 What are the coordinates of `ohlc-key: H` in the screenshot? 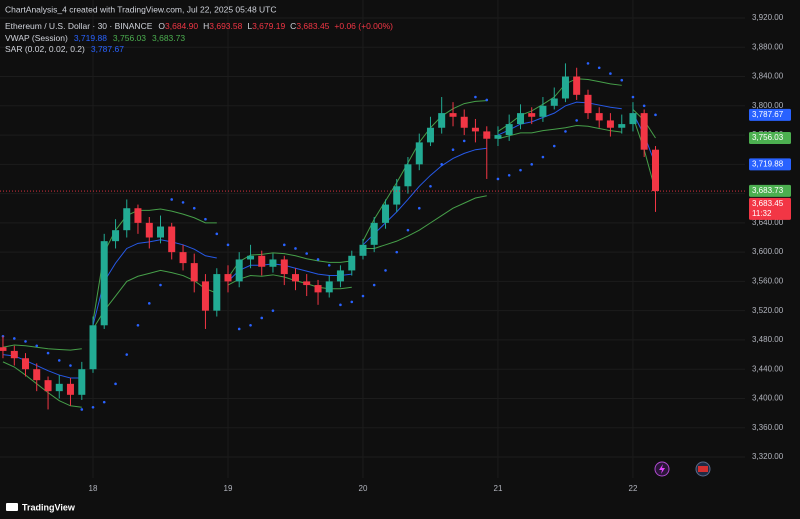 It's located at (206, 26).